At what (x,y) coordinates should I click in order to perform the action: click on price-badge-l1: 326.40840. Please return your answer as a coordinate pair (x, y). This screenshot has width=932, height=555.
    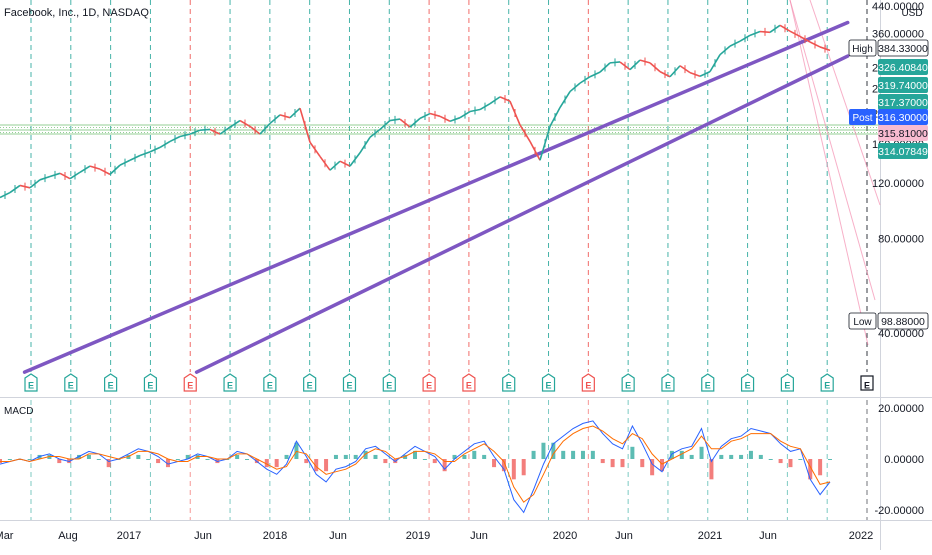
    Looking at the image, I should click on (903, 67).